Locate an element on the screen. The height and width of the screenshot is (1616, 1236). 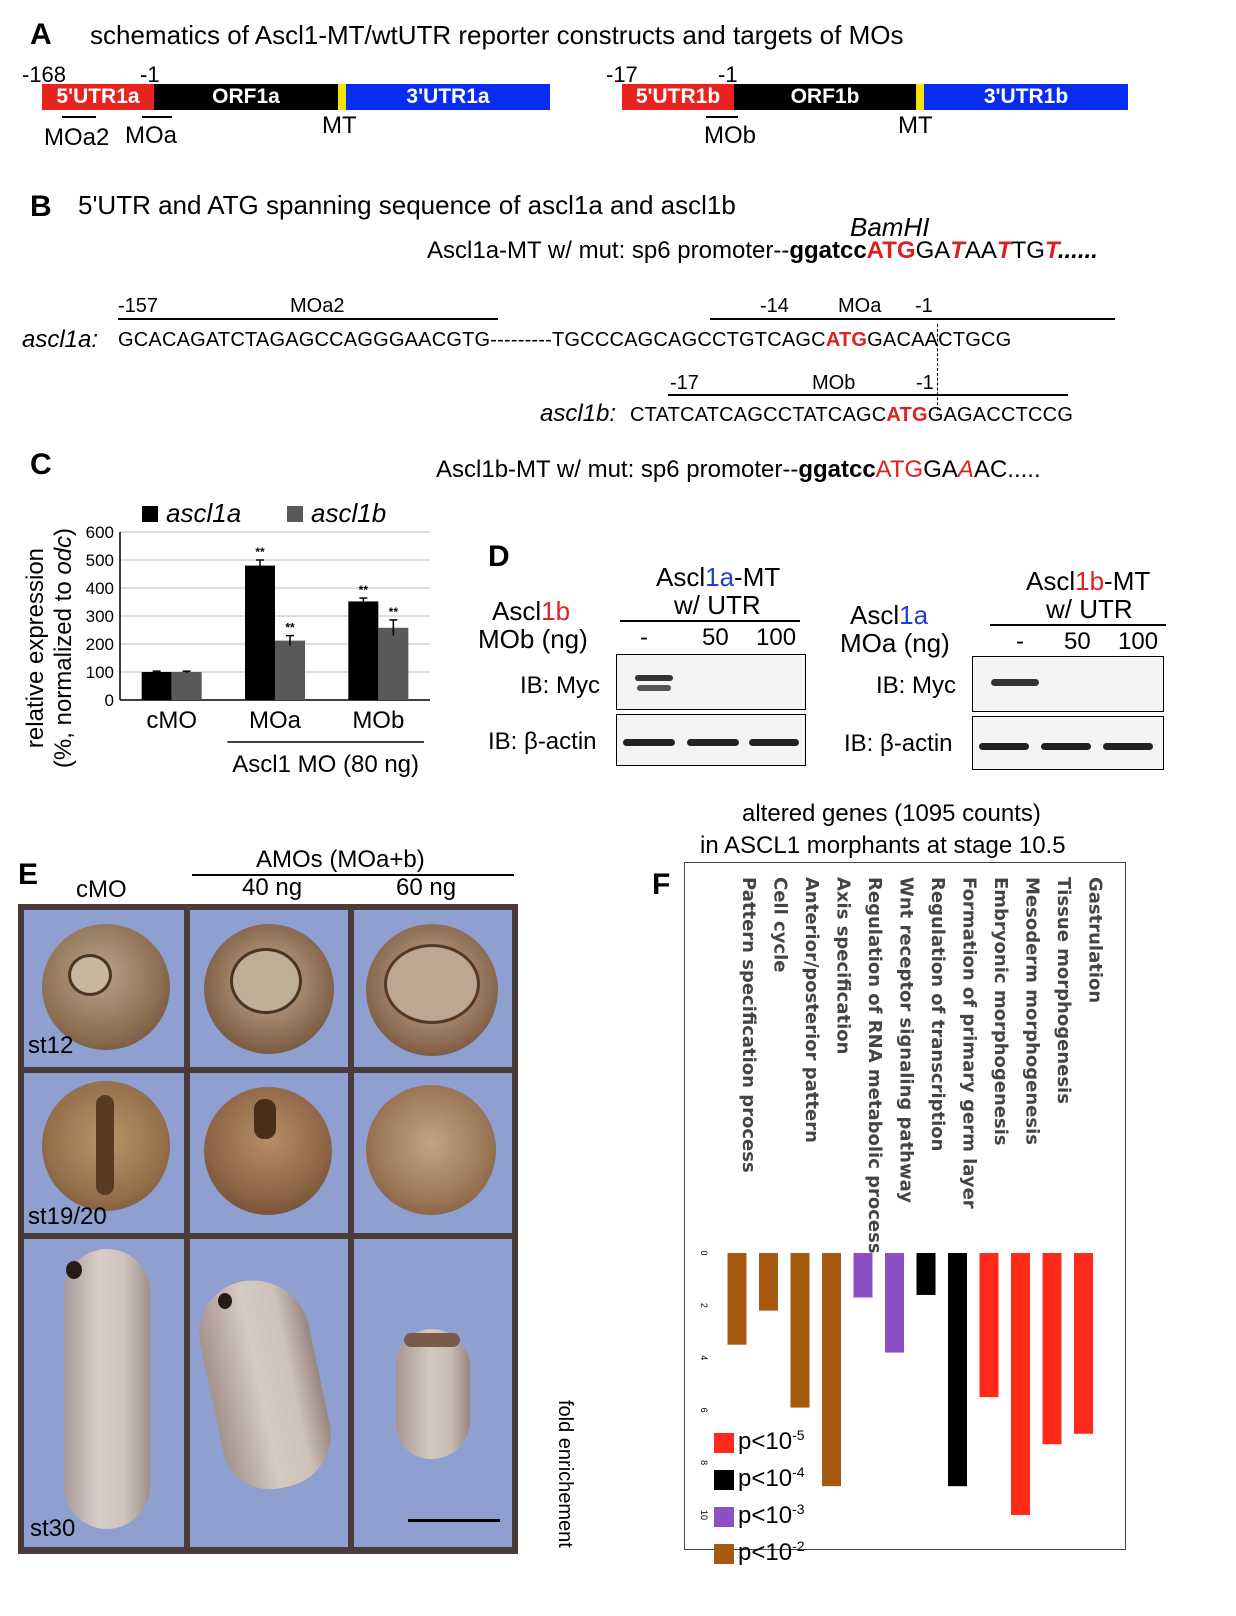
mo-a-seq-label: MOa is located at coordinates (860, 306).